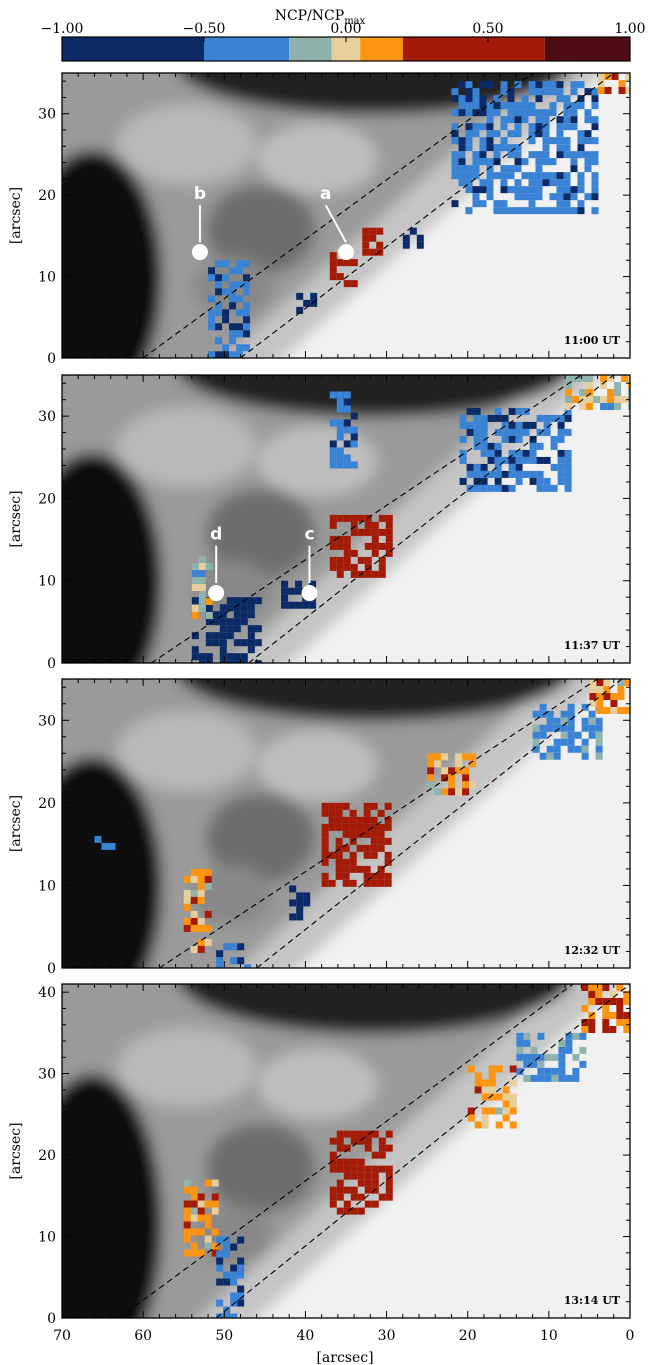 The height and width of the screenshot is (1365, 650). Describe the element at coordinates (387, 1336) in the screenshot. I see `x-tick-label: 30` at that location.